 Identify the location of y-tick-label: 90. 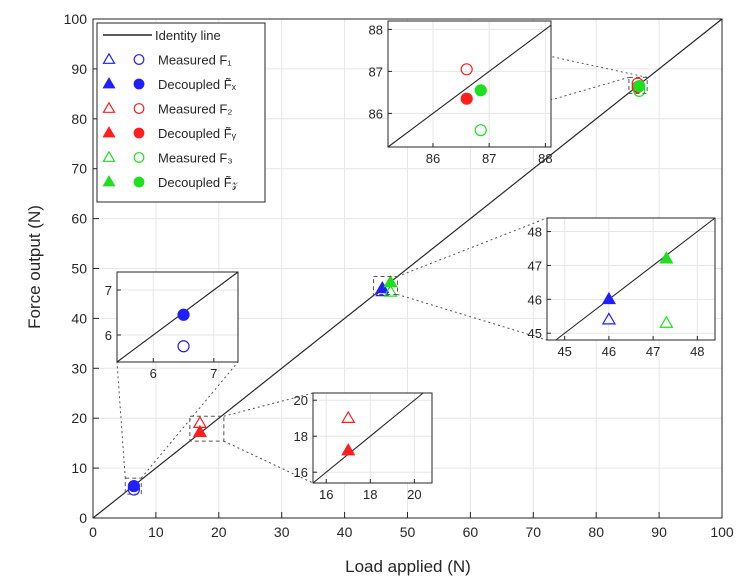
(79, 69).